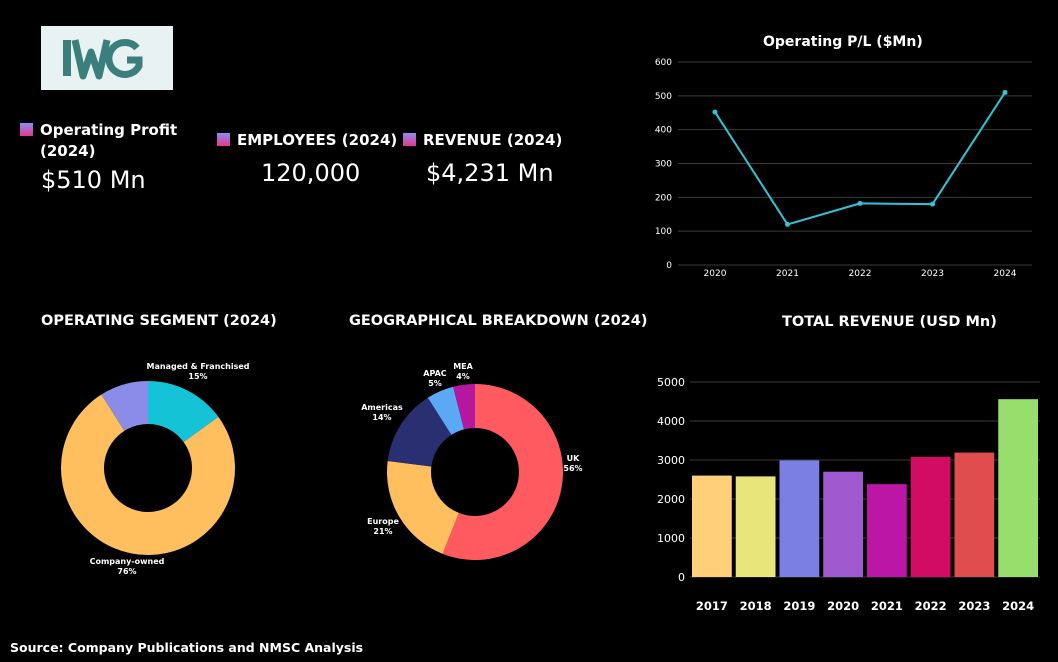 This screenshot has width=1058, height=662. What do you see at coordinates (93, 180) in the screenshot?
I see `kpi-value: $510 Mn` at bounding box center [93, 180].